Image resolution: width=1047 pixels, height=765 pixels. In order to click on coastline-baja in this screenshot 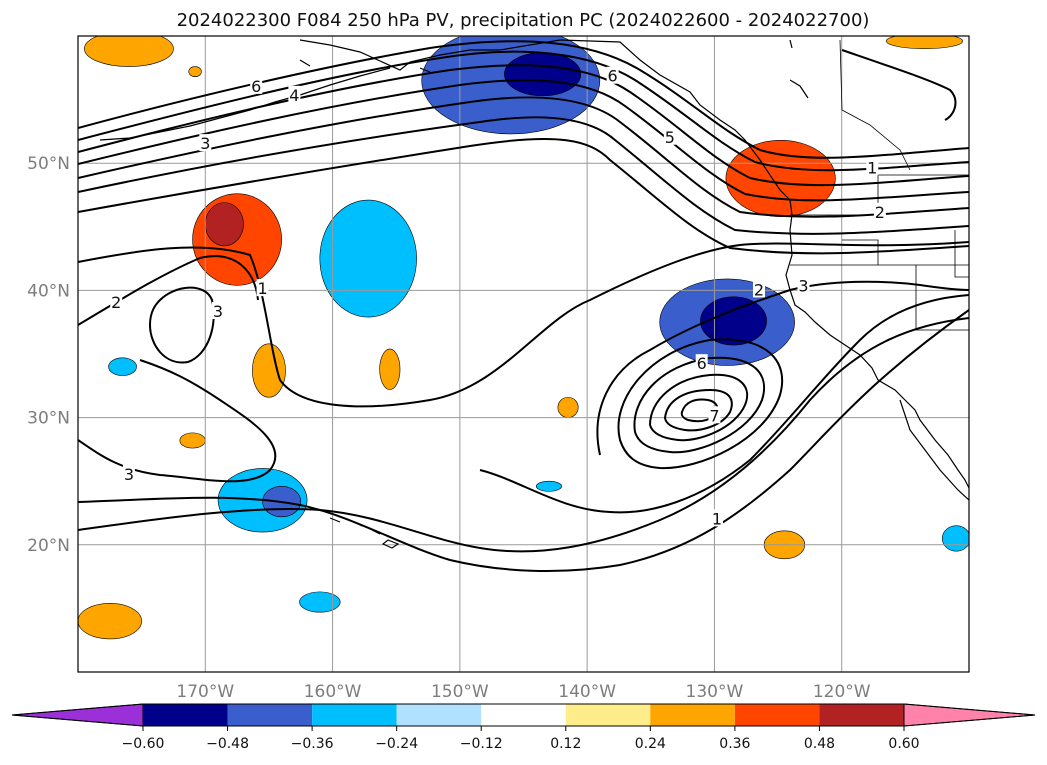, I will do `click(934, 450)`.